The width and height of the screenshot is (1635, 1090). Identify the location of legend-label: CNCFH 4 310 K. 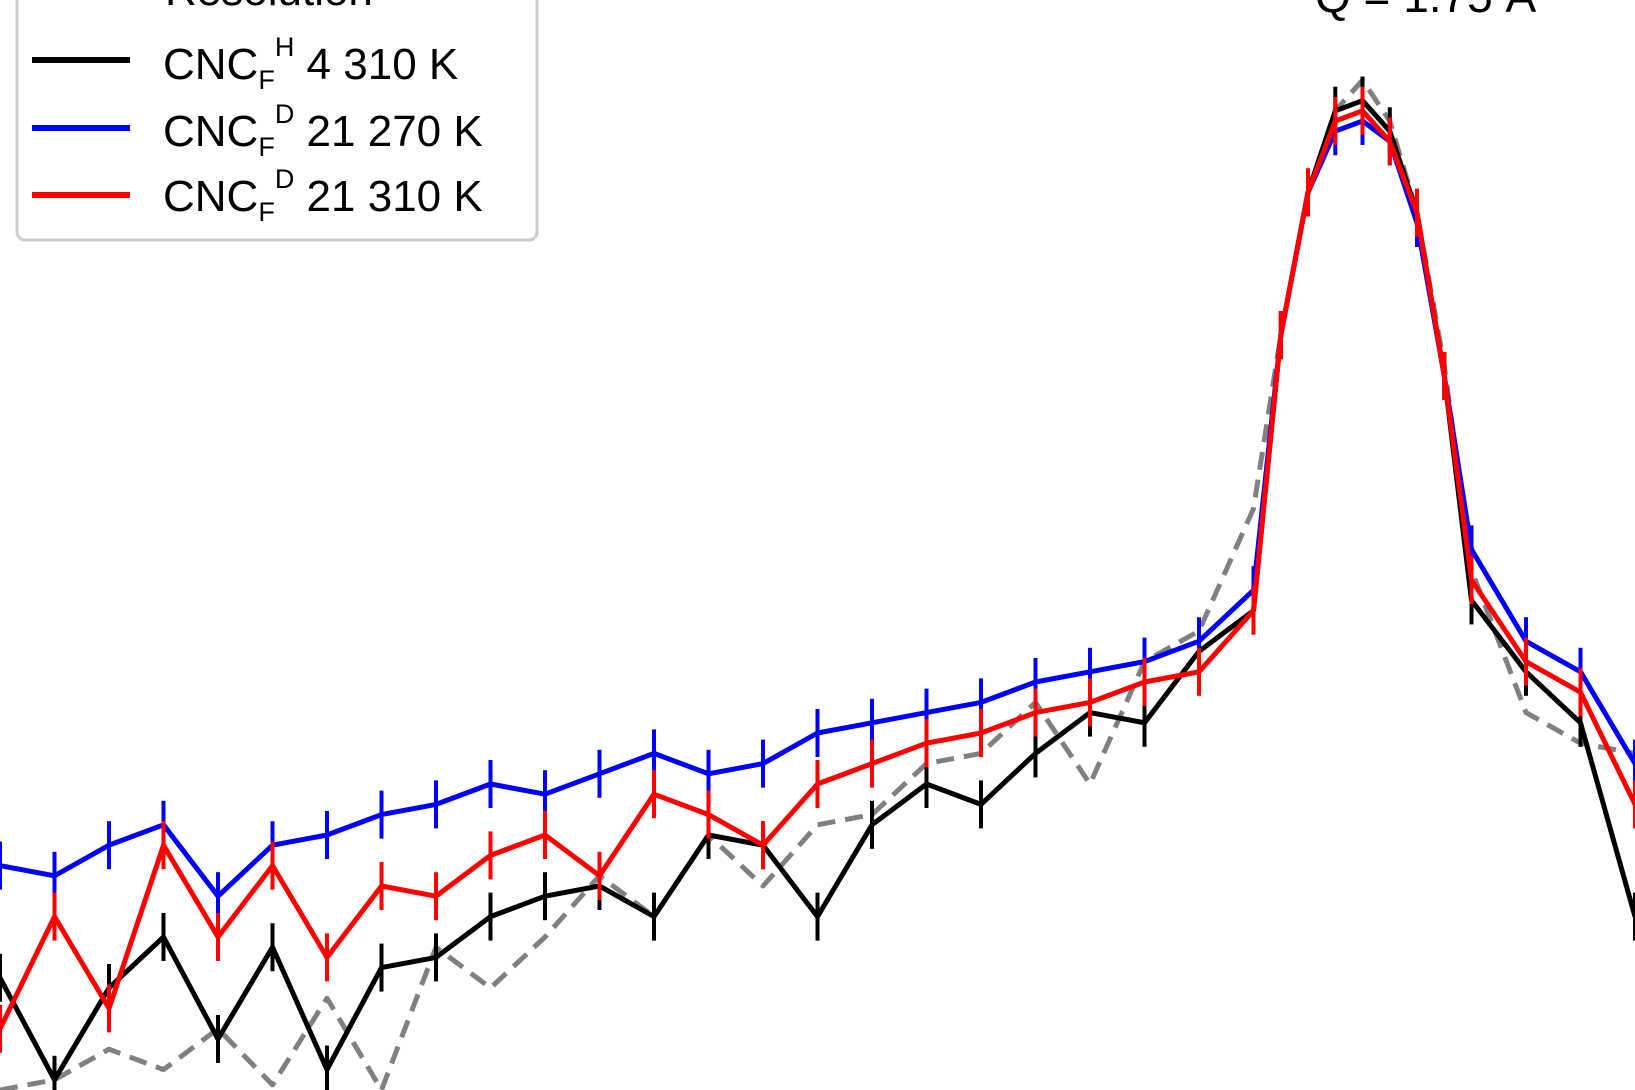
(310, 63).